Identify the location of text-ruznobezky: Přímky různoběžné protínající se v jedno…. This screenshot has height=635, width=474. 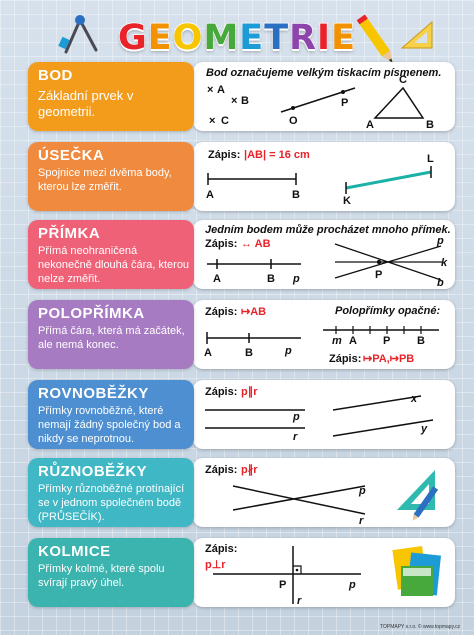
(111, 503).